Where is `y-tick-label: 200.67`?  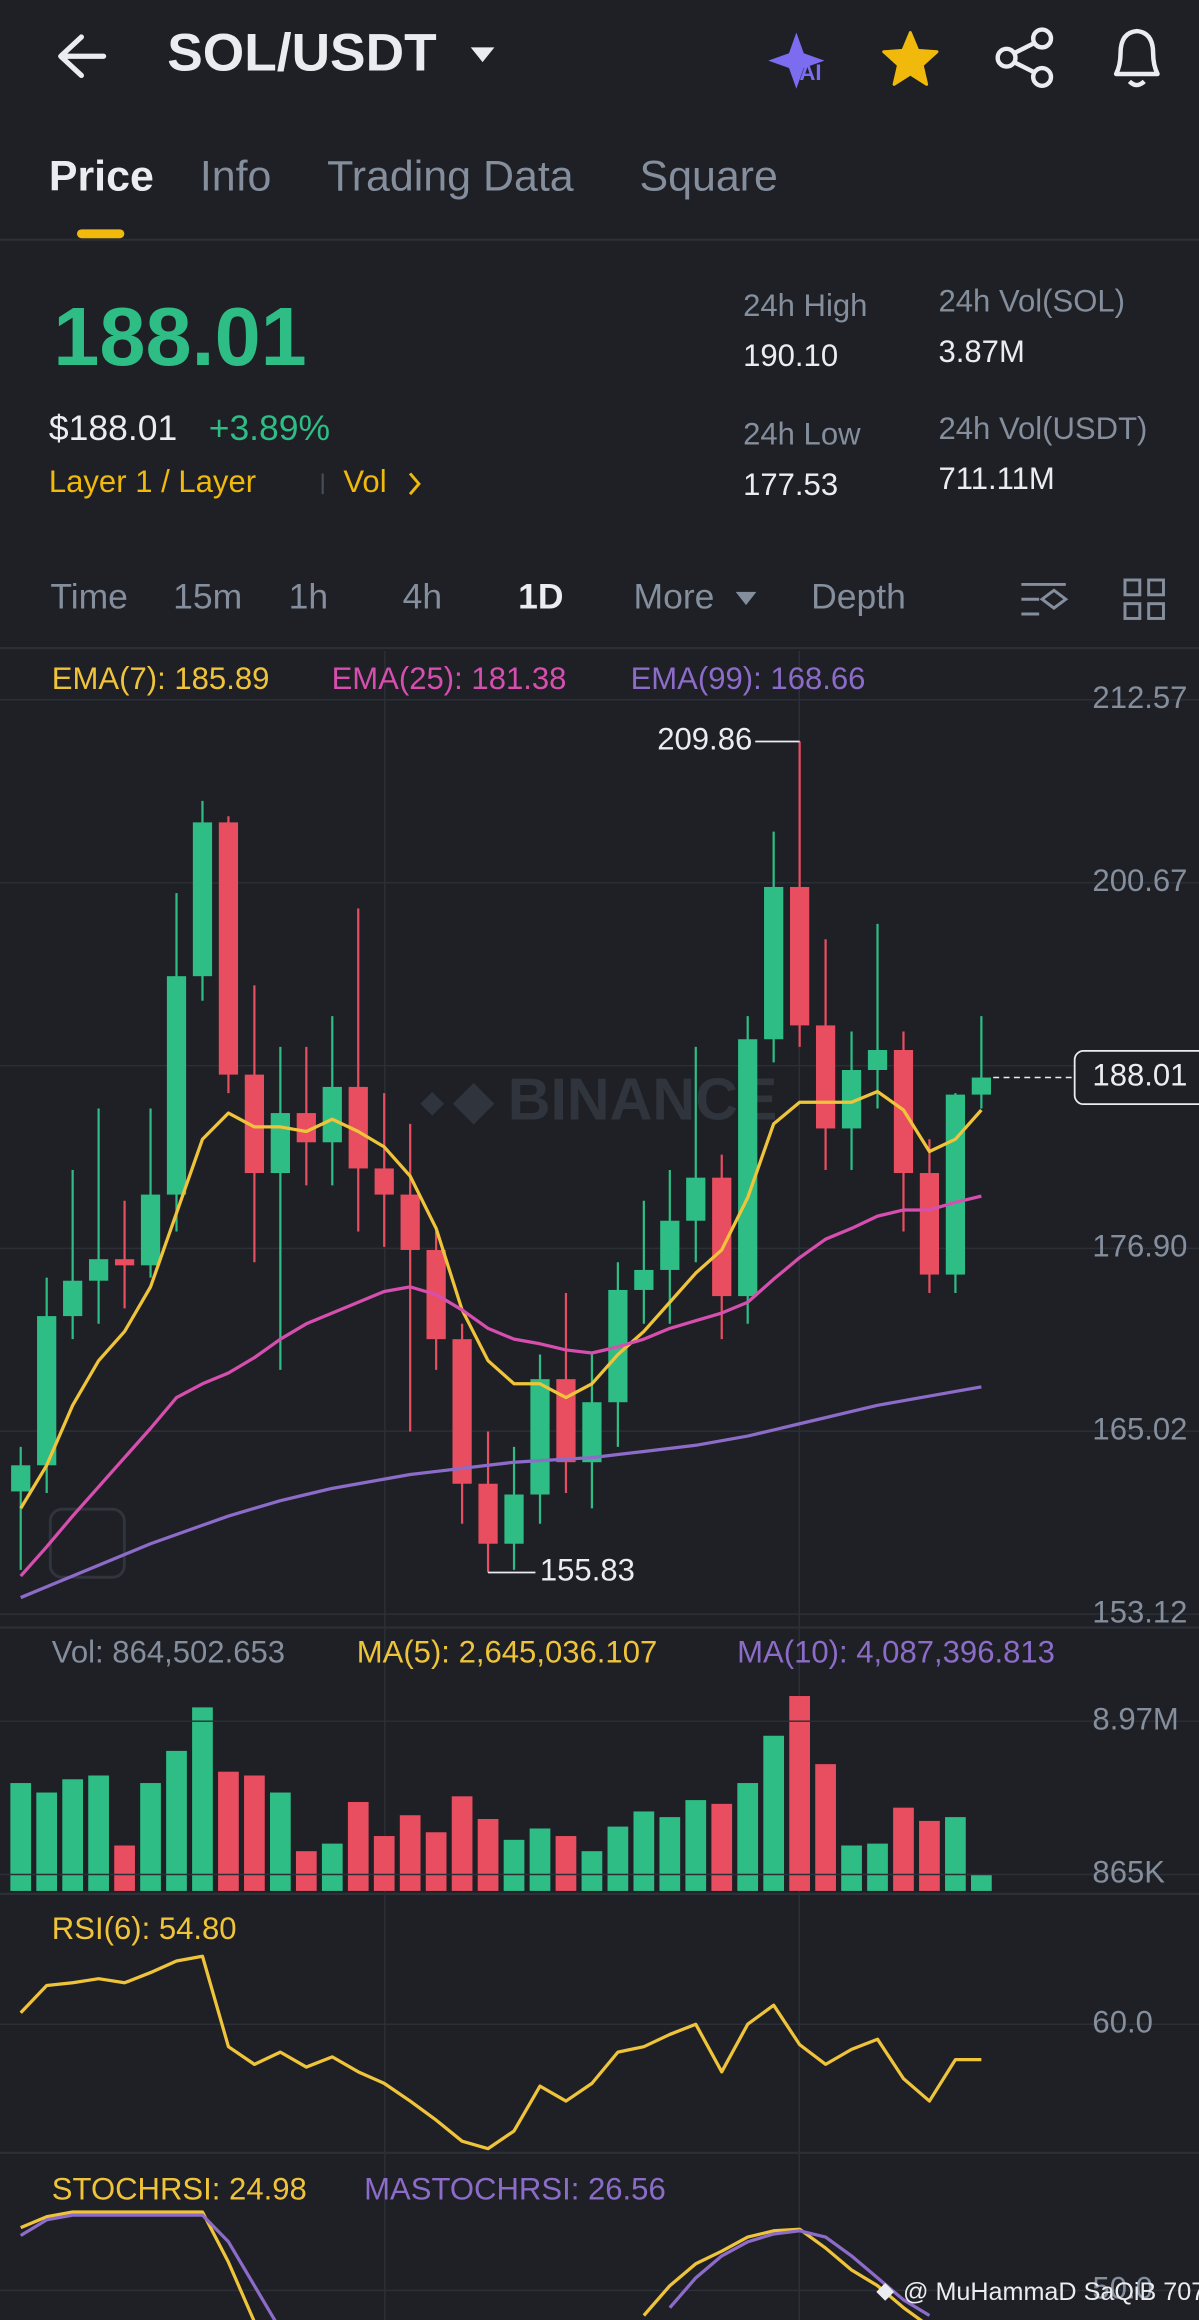
y-tick-label: 200.67 is located at coordinates (1139, 880).